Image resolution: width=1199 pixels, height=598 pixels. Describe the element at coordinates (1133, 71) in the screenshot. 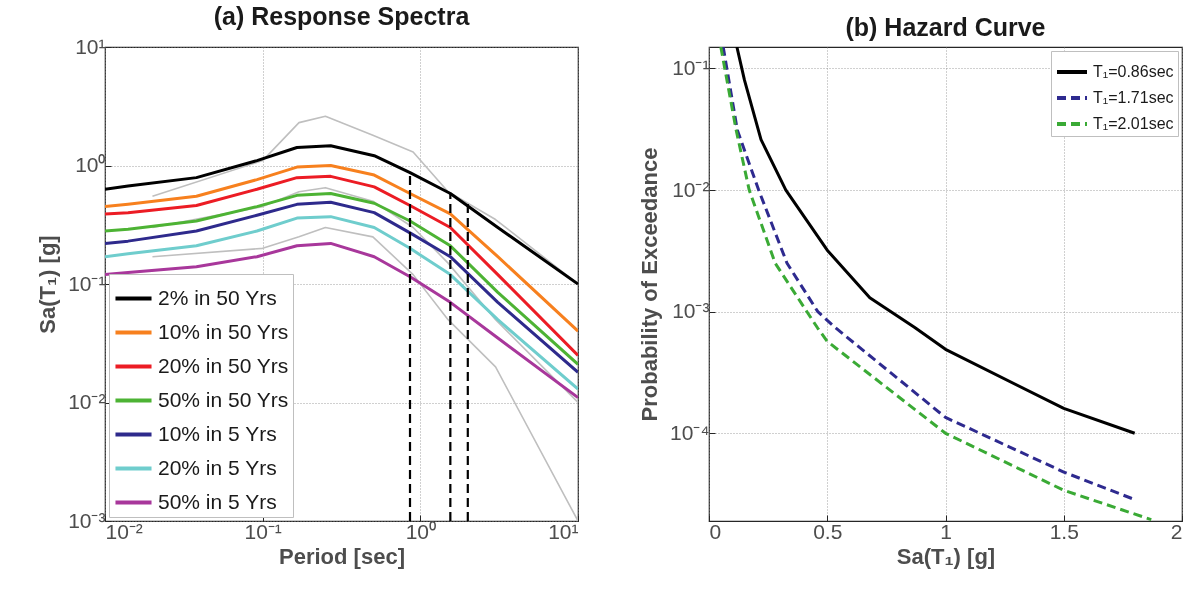

I see `legend-label: T₁=0.86sec` at that location.